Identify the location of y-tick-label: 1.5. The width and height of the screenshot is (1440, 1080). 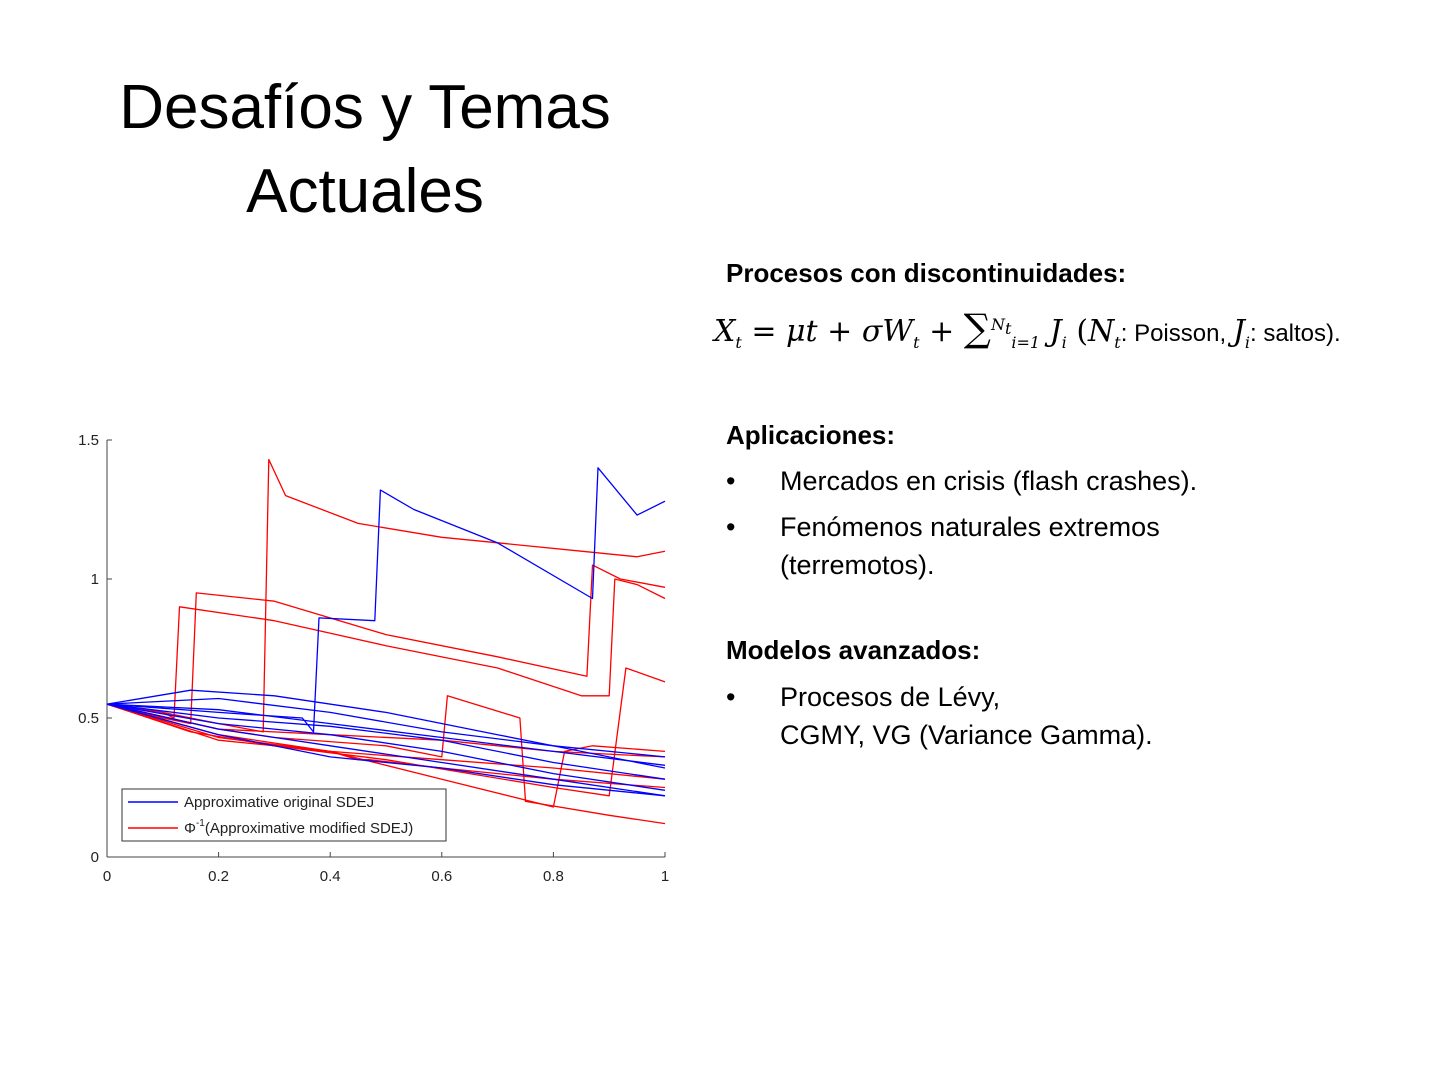
(88, 440).